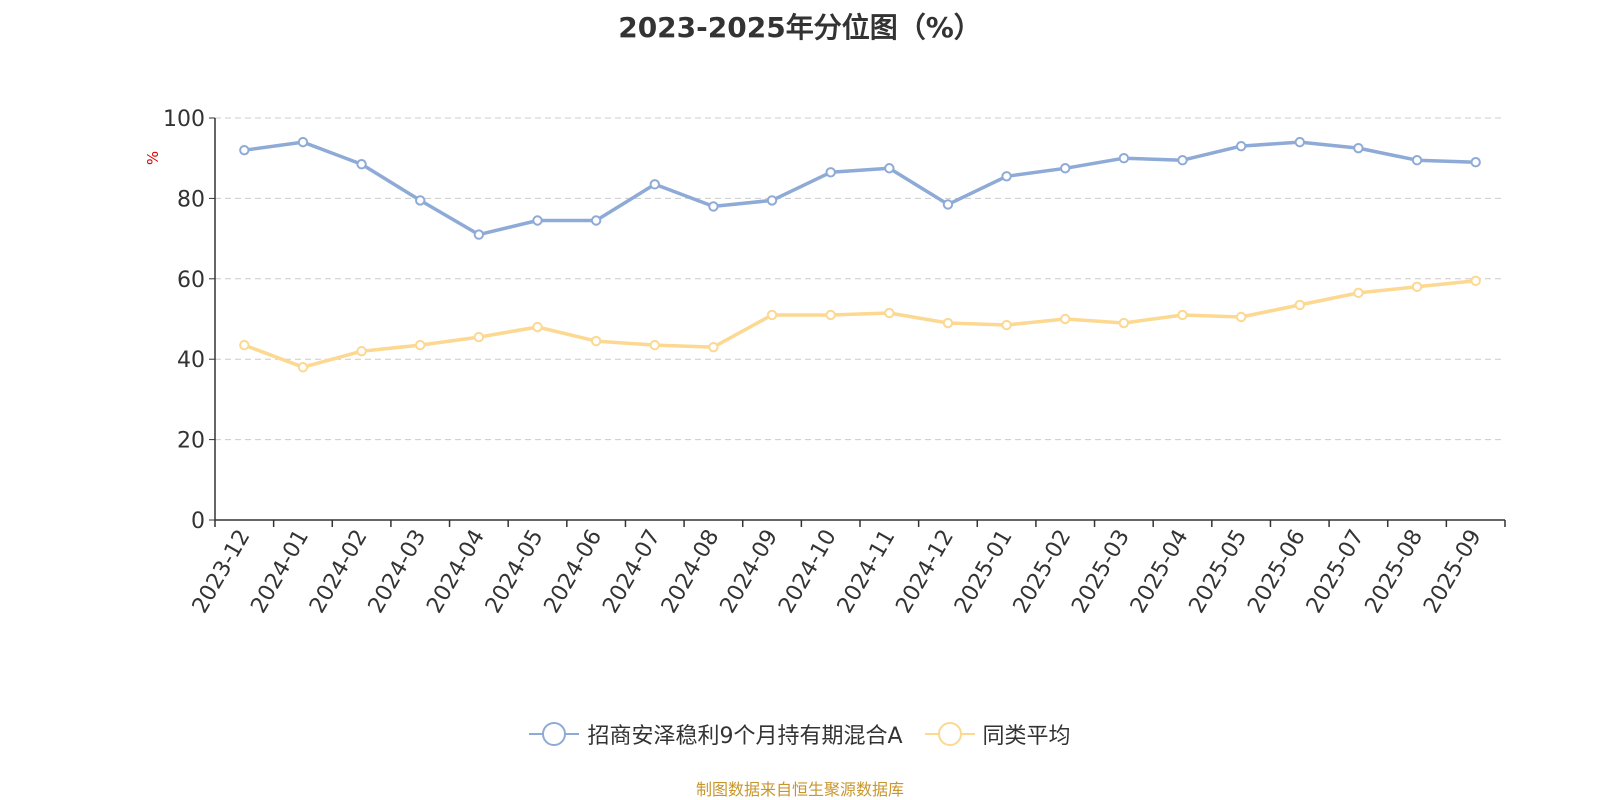  What do you see at coordinates (515, 572) in the screenshot?
I see `x-tick-label: 2024-05` at bounding box center [515, 572].